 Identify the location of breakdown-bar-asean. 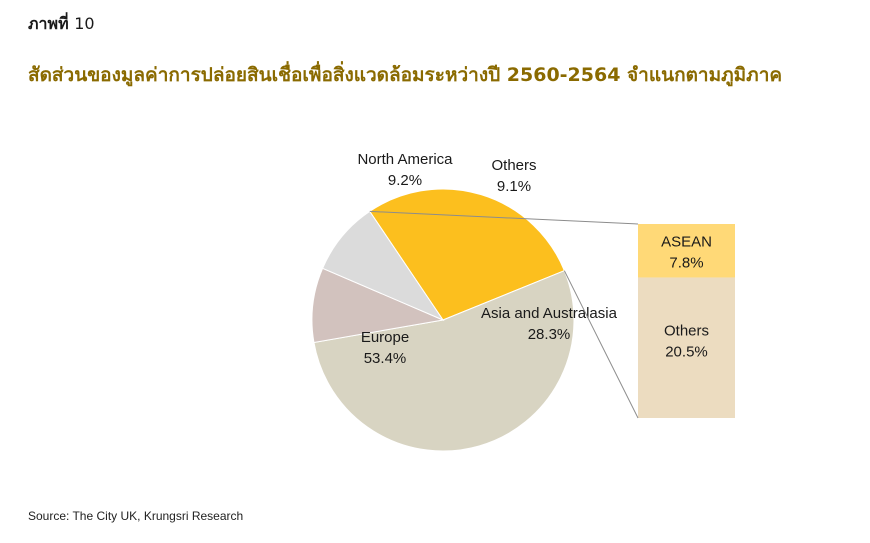
(686, 251).